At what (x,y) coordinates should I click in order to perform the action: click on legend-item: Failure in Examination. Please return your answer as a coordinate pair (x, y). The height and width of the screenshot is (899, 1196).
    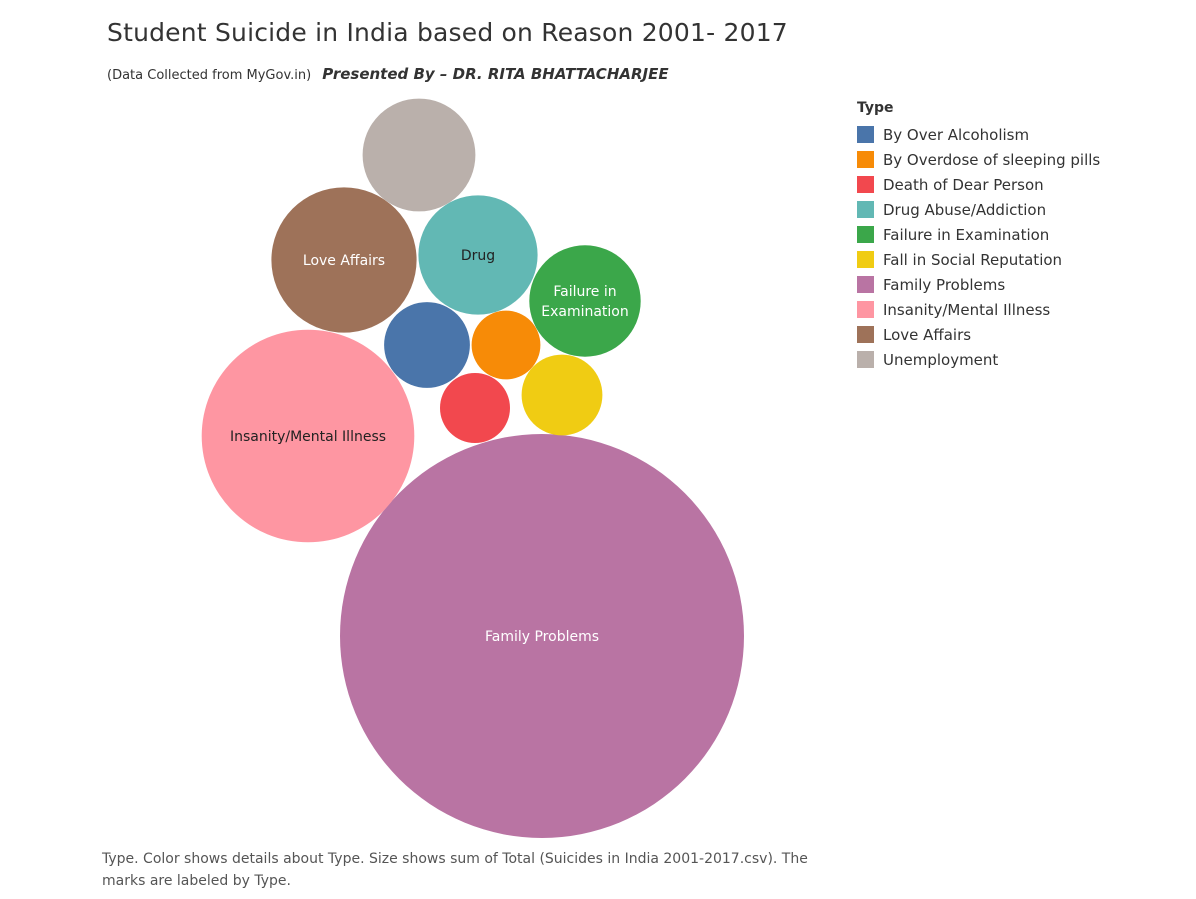
    Looking at the image, I should click on (978, 234).